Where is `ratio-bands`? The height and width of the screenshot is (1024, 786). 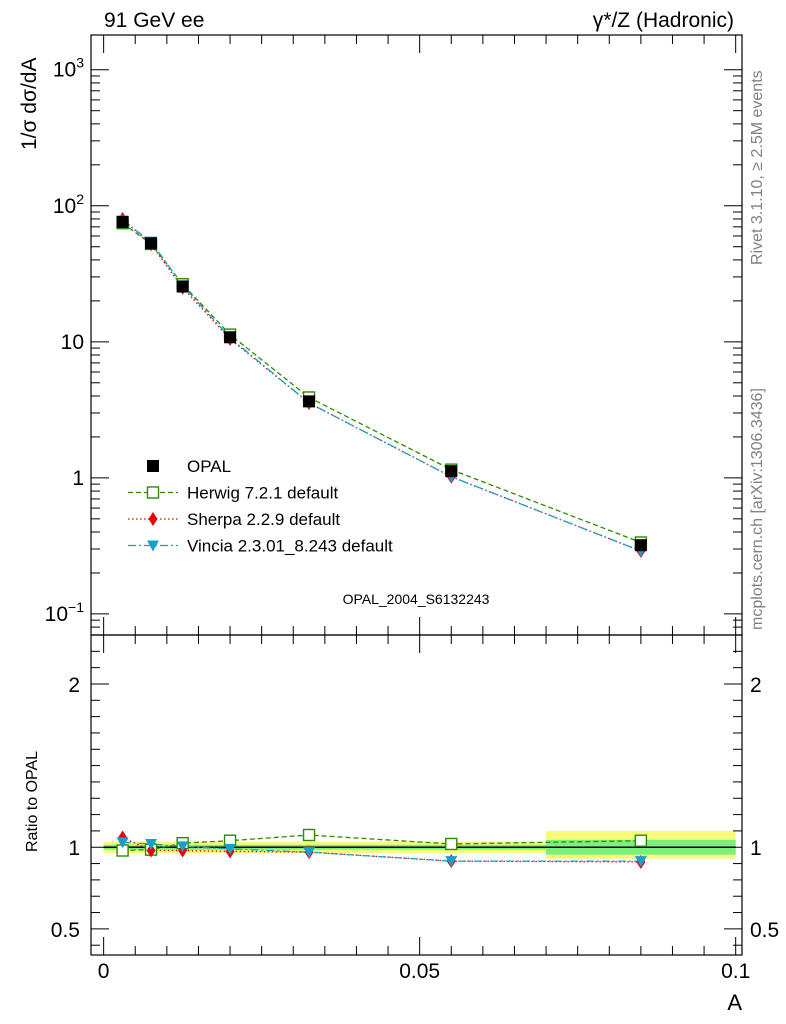
ratio-bands is located at coordinates (419, 844).